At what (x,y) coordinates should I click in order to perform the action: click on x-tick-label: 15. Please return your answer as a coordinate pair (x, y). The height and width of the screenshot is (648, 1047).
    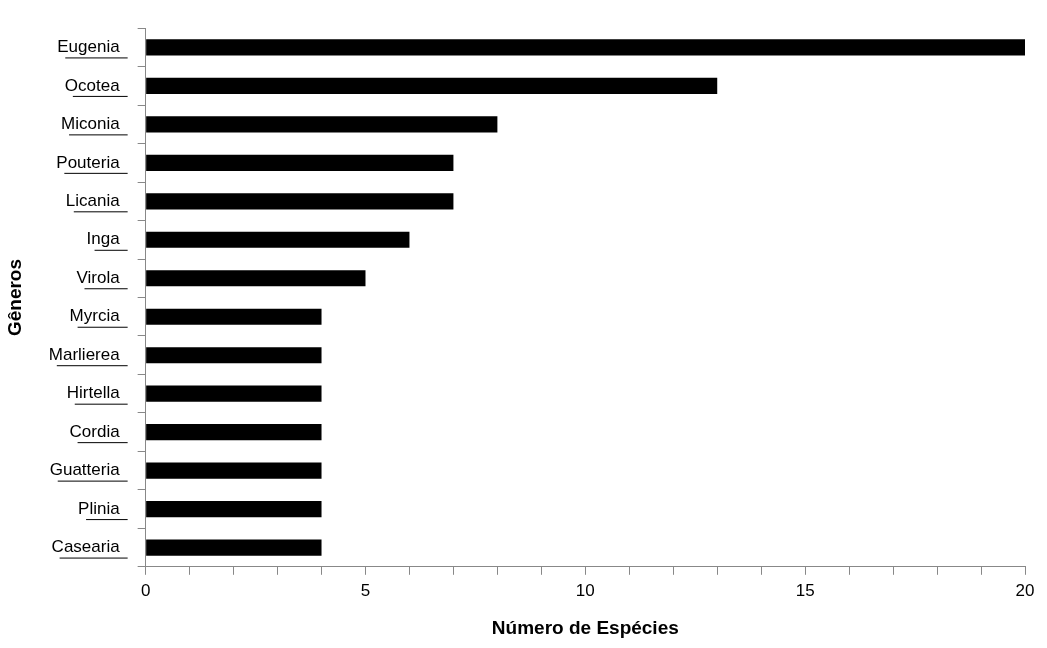
    Looking at the image, I should click on (805, 590).